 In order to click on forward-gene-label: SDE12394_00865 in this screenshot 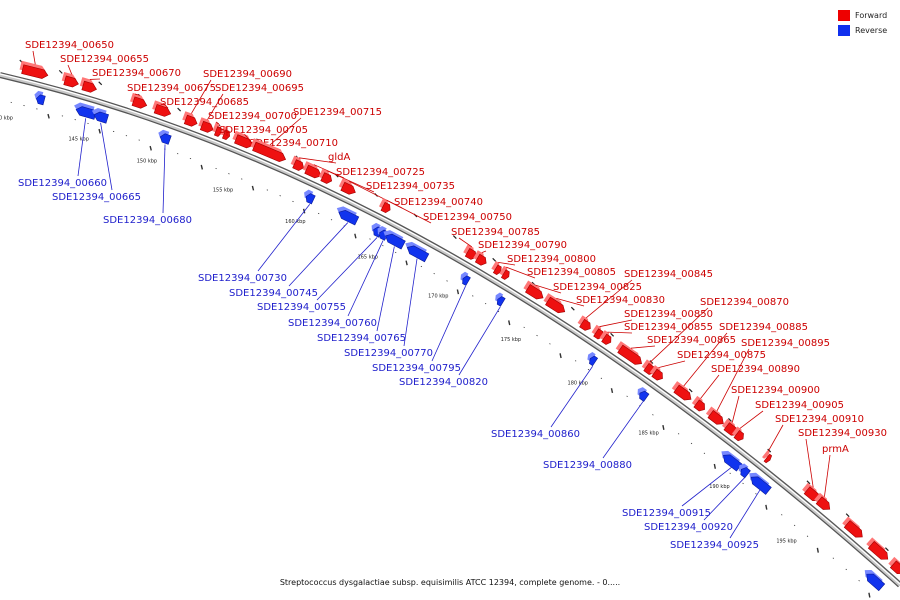, I will do `click(691, 340)`.